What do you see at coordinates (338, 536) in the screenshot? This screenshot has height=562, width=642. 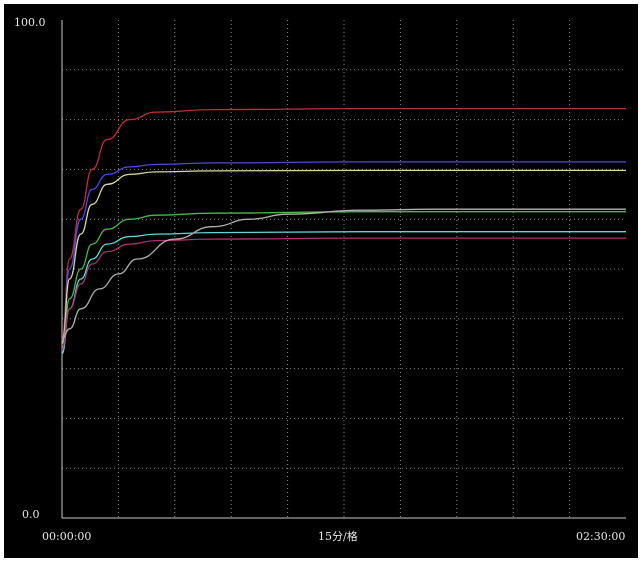 I see `x-axis-label: 15分/格` at bounding box center [338, 536].